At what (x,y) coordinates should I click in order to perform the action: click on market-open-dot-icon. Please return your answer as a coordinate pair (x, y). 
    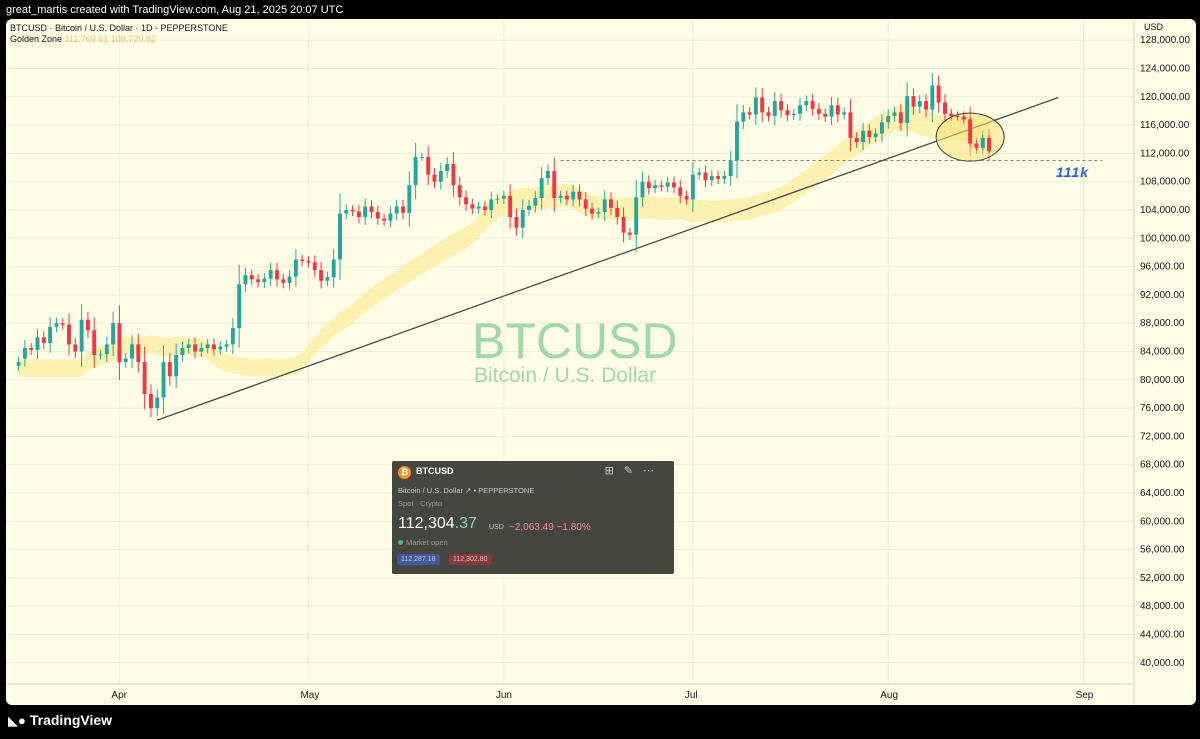
    Looking at the image, I should click on (400, 542).